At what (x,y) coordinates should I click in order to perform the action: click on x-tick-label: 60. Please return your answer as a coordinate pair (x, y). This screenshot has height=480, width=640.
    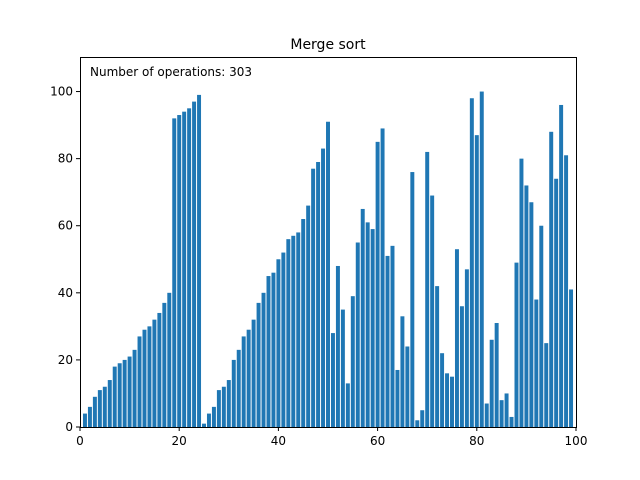
    Looking at the image, I should click on (377, 441).